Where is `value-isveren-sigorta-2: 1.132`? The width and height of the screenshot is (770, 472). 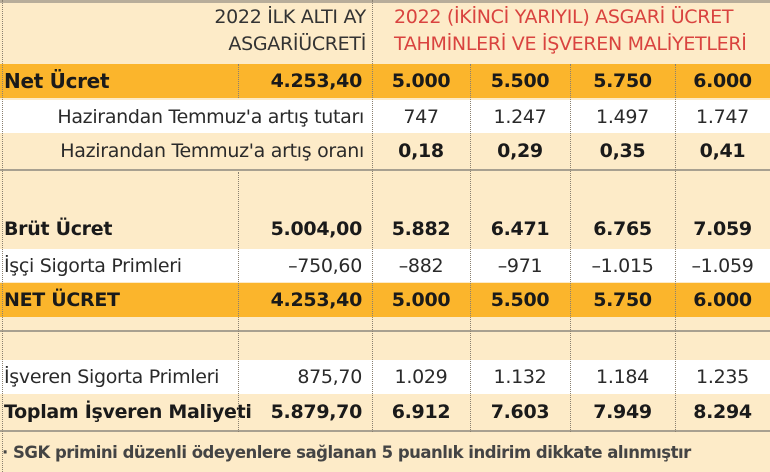
value-isveren-sigorta-2: 1.132 is located at coordinates (520, 377).